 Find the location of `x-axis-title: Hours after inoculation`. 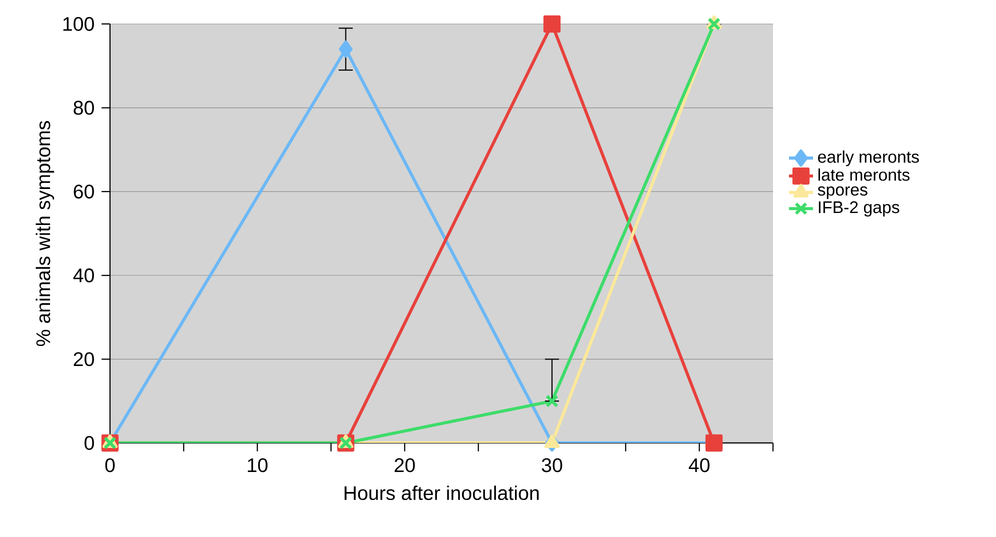

x-axis-title: Hours after inoculation is located at coordinates (441, 493).